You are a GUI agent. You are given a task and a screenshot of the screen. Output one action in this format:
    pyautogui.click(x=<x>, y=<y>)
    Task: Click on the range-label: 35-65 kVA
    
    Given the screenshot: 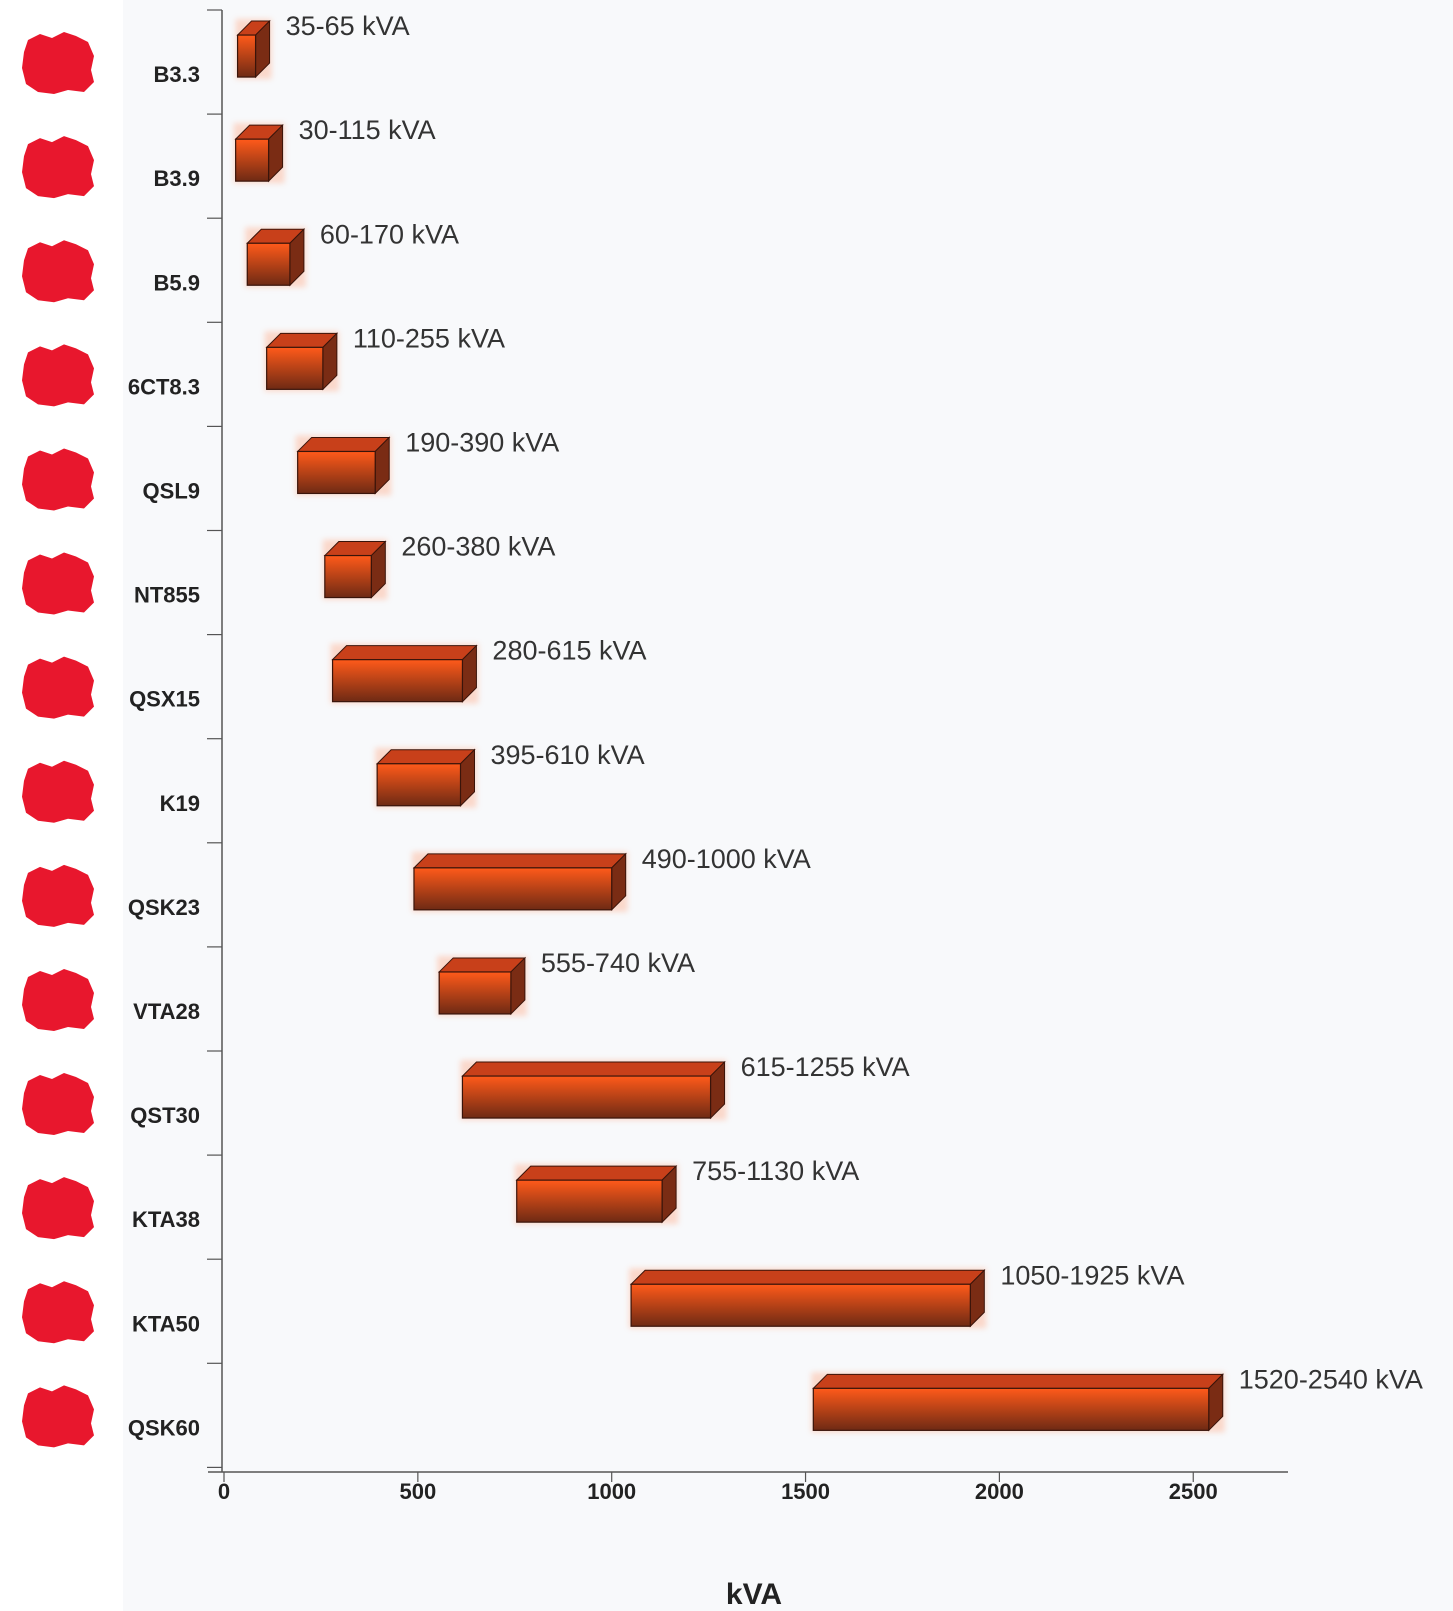 What is the action you would take?
    pyautogui.click(x=348, y=26)
    